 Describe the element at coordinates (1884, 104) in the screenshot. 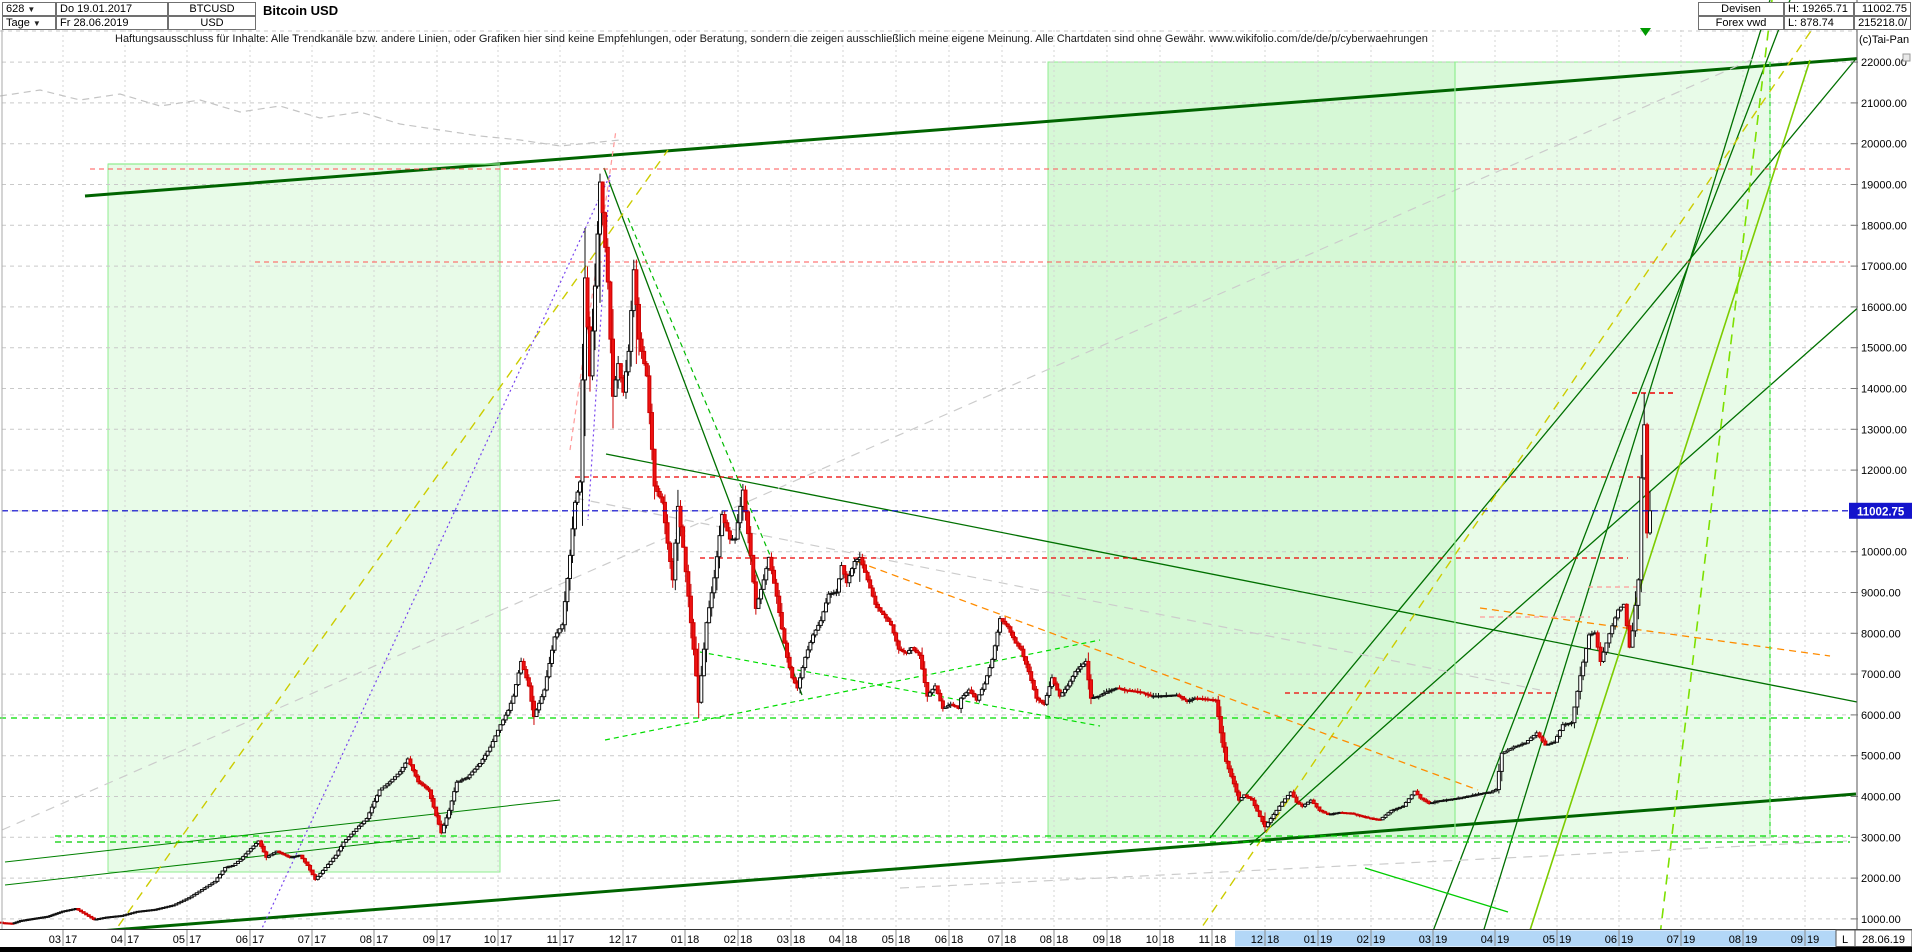

I see `svg-text: 21000.00` at that location.